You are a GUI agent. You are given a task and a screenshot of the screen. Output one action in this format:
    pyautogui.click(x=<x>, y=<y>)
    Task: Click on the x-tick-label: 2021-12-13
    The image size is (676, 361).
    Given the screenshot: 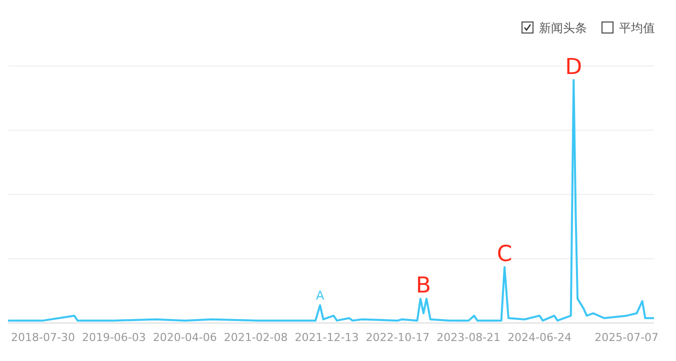 What is the action you would take?
    pyautogui.click(x=326, y=337)
    